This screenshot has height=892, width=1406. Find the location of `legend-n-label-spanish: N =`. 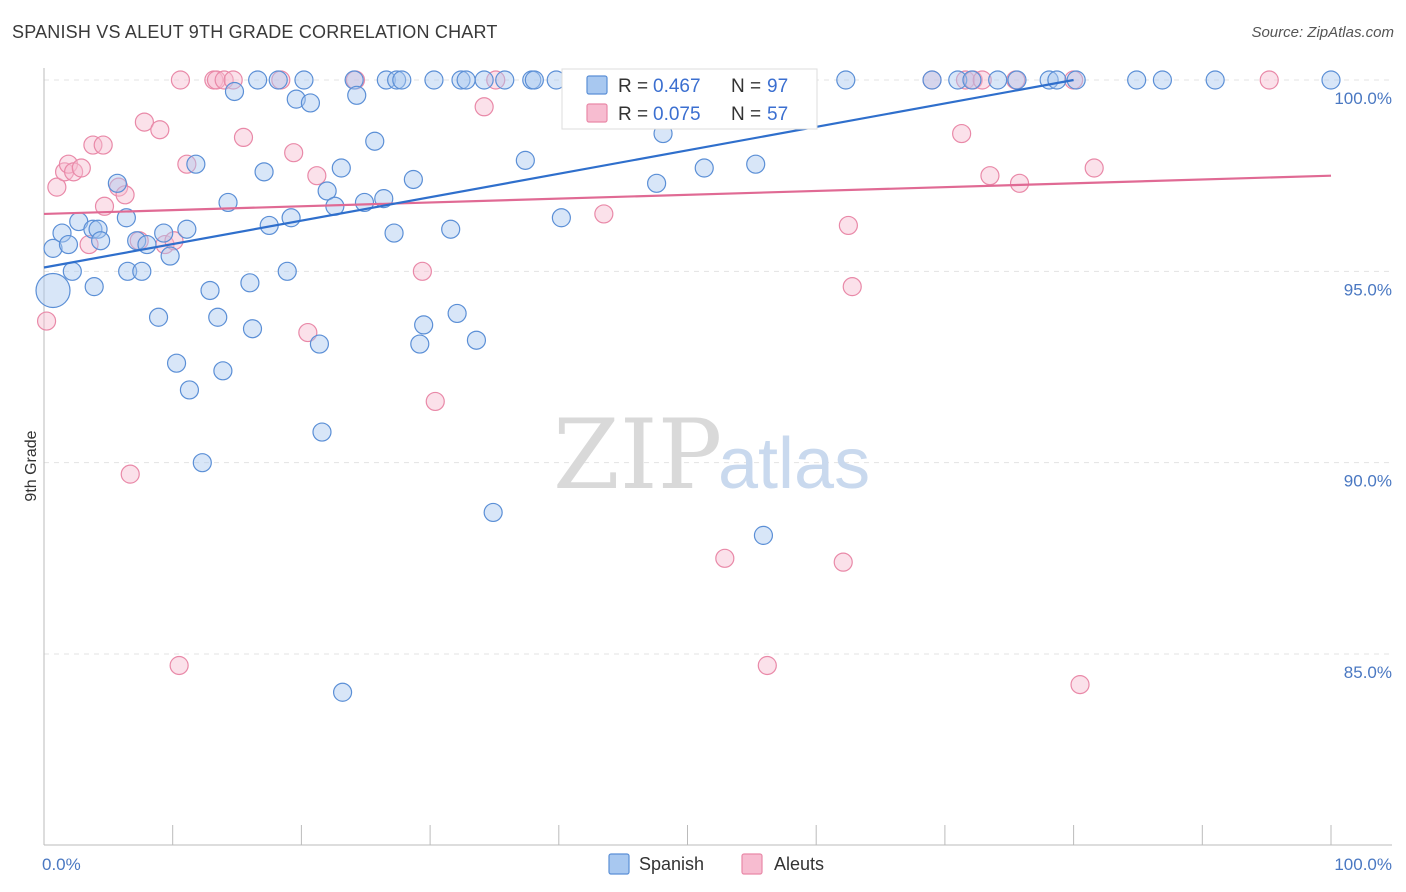

legend-n-label-spanish: N = is located at coordinates (746, 86).